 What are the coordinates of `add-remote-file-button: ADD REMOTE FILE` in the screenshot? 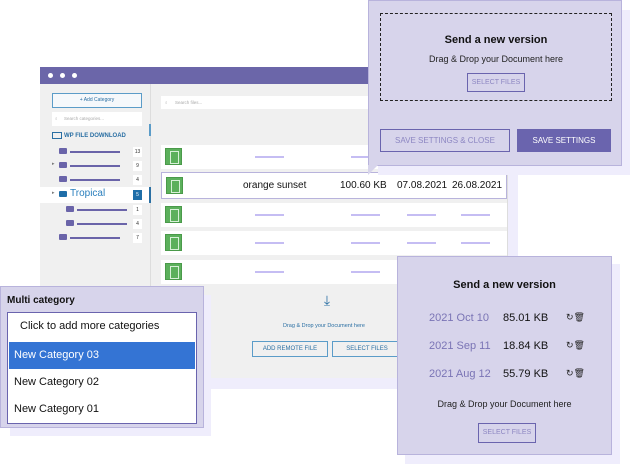 It's located at (290, 349).